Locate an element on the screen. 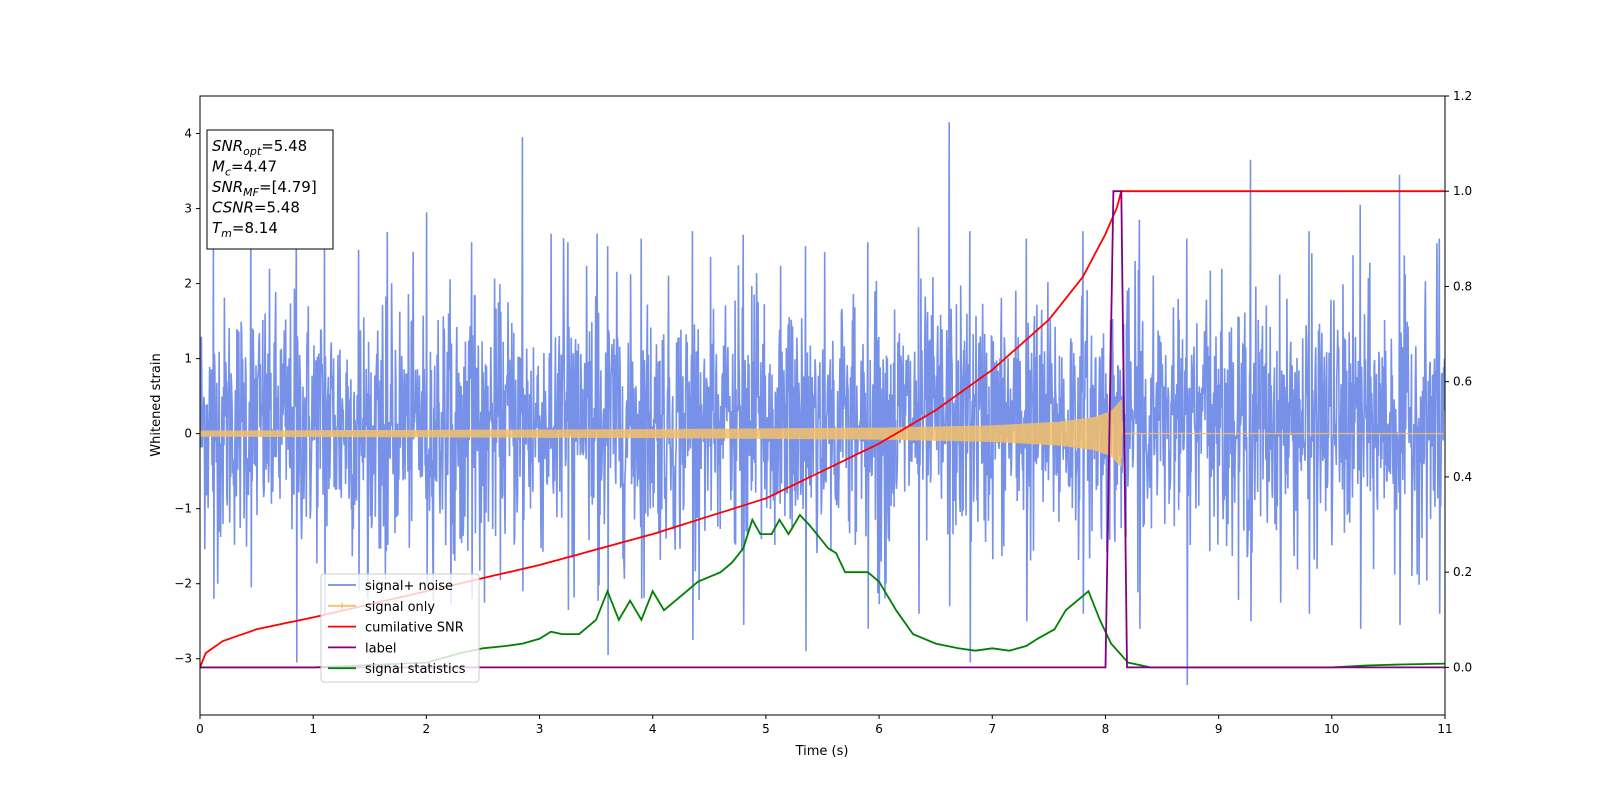 This screenshot has width=1600, height=800. info-box-line: SNRMF=[4.79] is located at coordinates (264, 188).